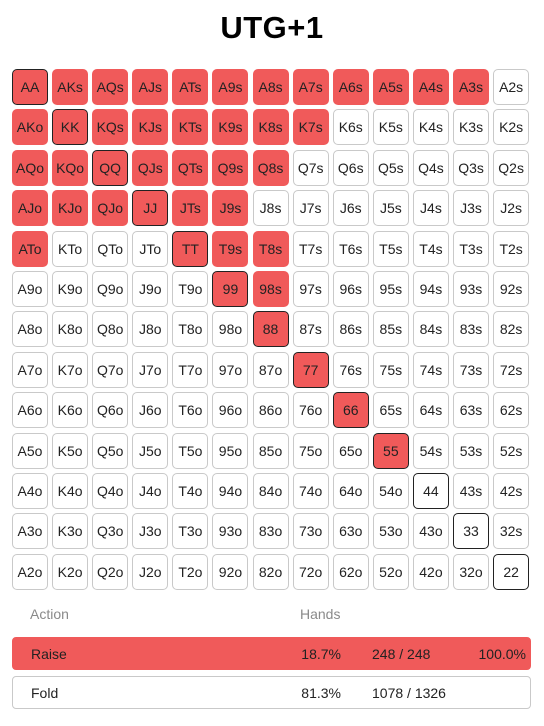  What do you see at coordinates (390, 410) in the screenshot?
I see `hand-cell-65s: 65s` at bounding box center [390, 410].